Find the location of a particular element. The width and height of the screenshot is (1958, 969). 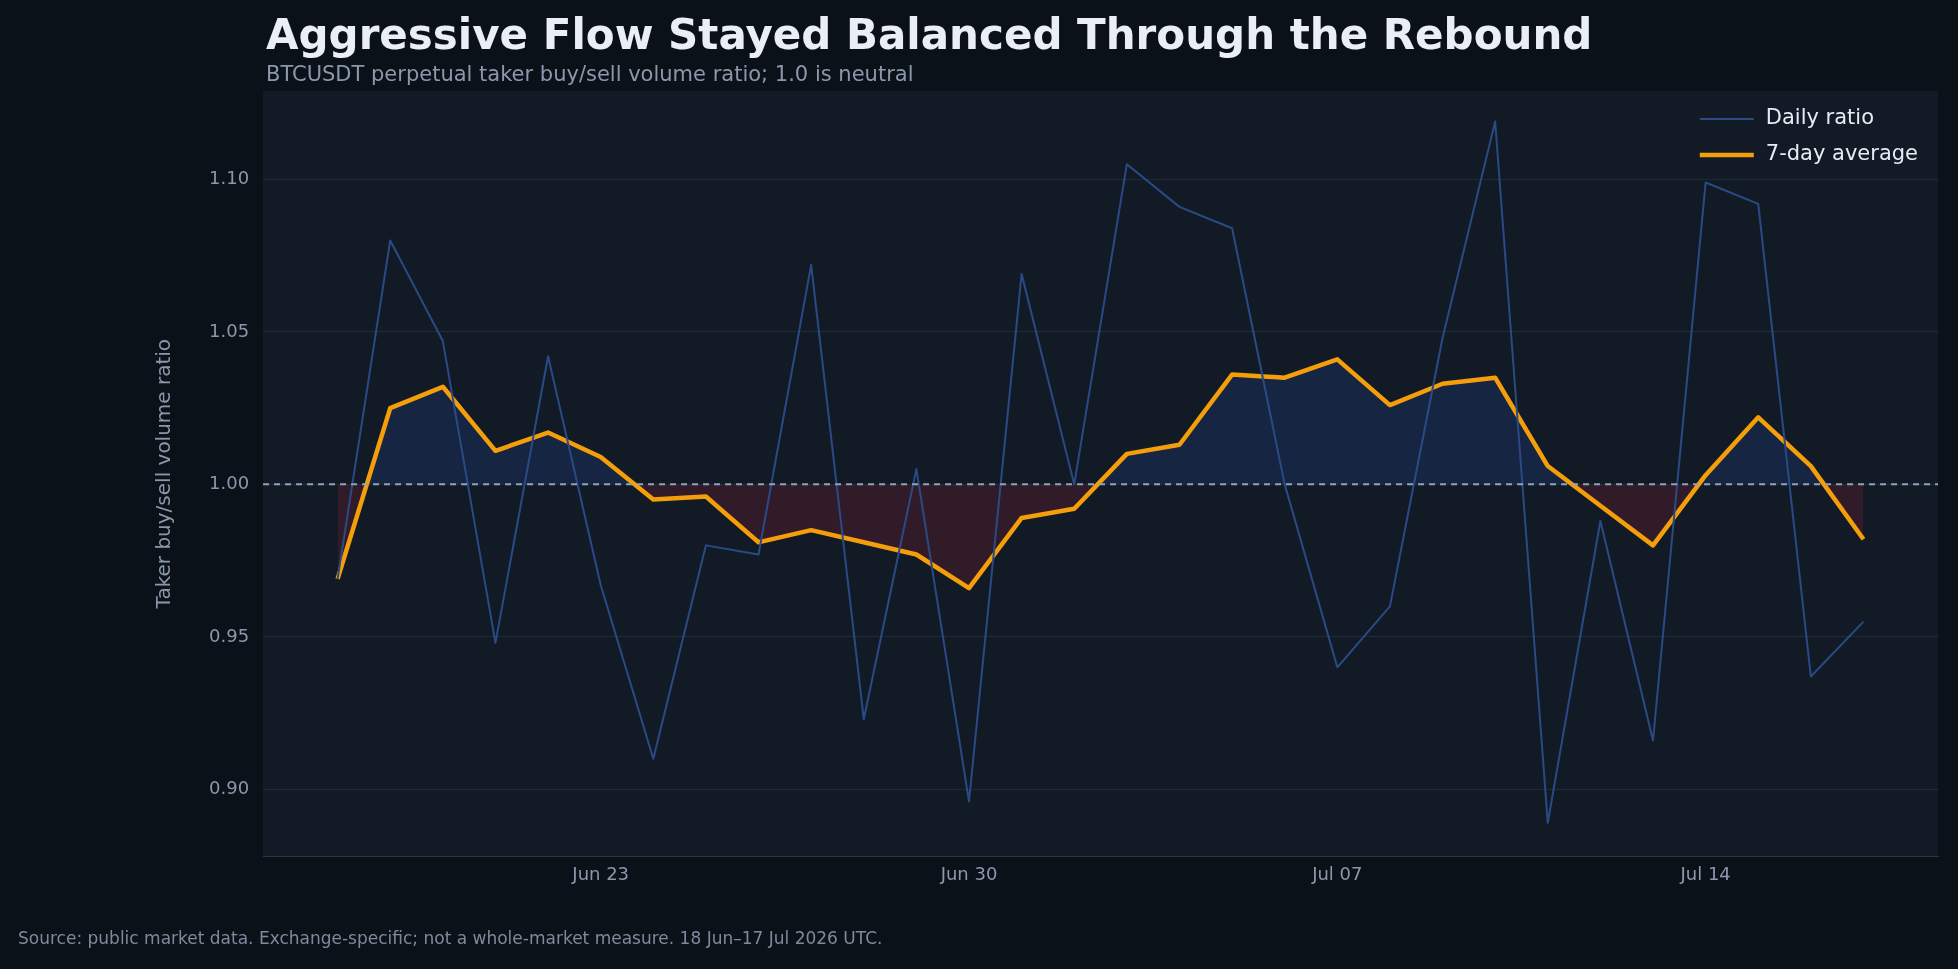

chart-subtitle: BTCUSDT perpetual taker buy/sell volume ratio; 1.0 is neutral is located at coordinates (590, 74).